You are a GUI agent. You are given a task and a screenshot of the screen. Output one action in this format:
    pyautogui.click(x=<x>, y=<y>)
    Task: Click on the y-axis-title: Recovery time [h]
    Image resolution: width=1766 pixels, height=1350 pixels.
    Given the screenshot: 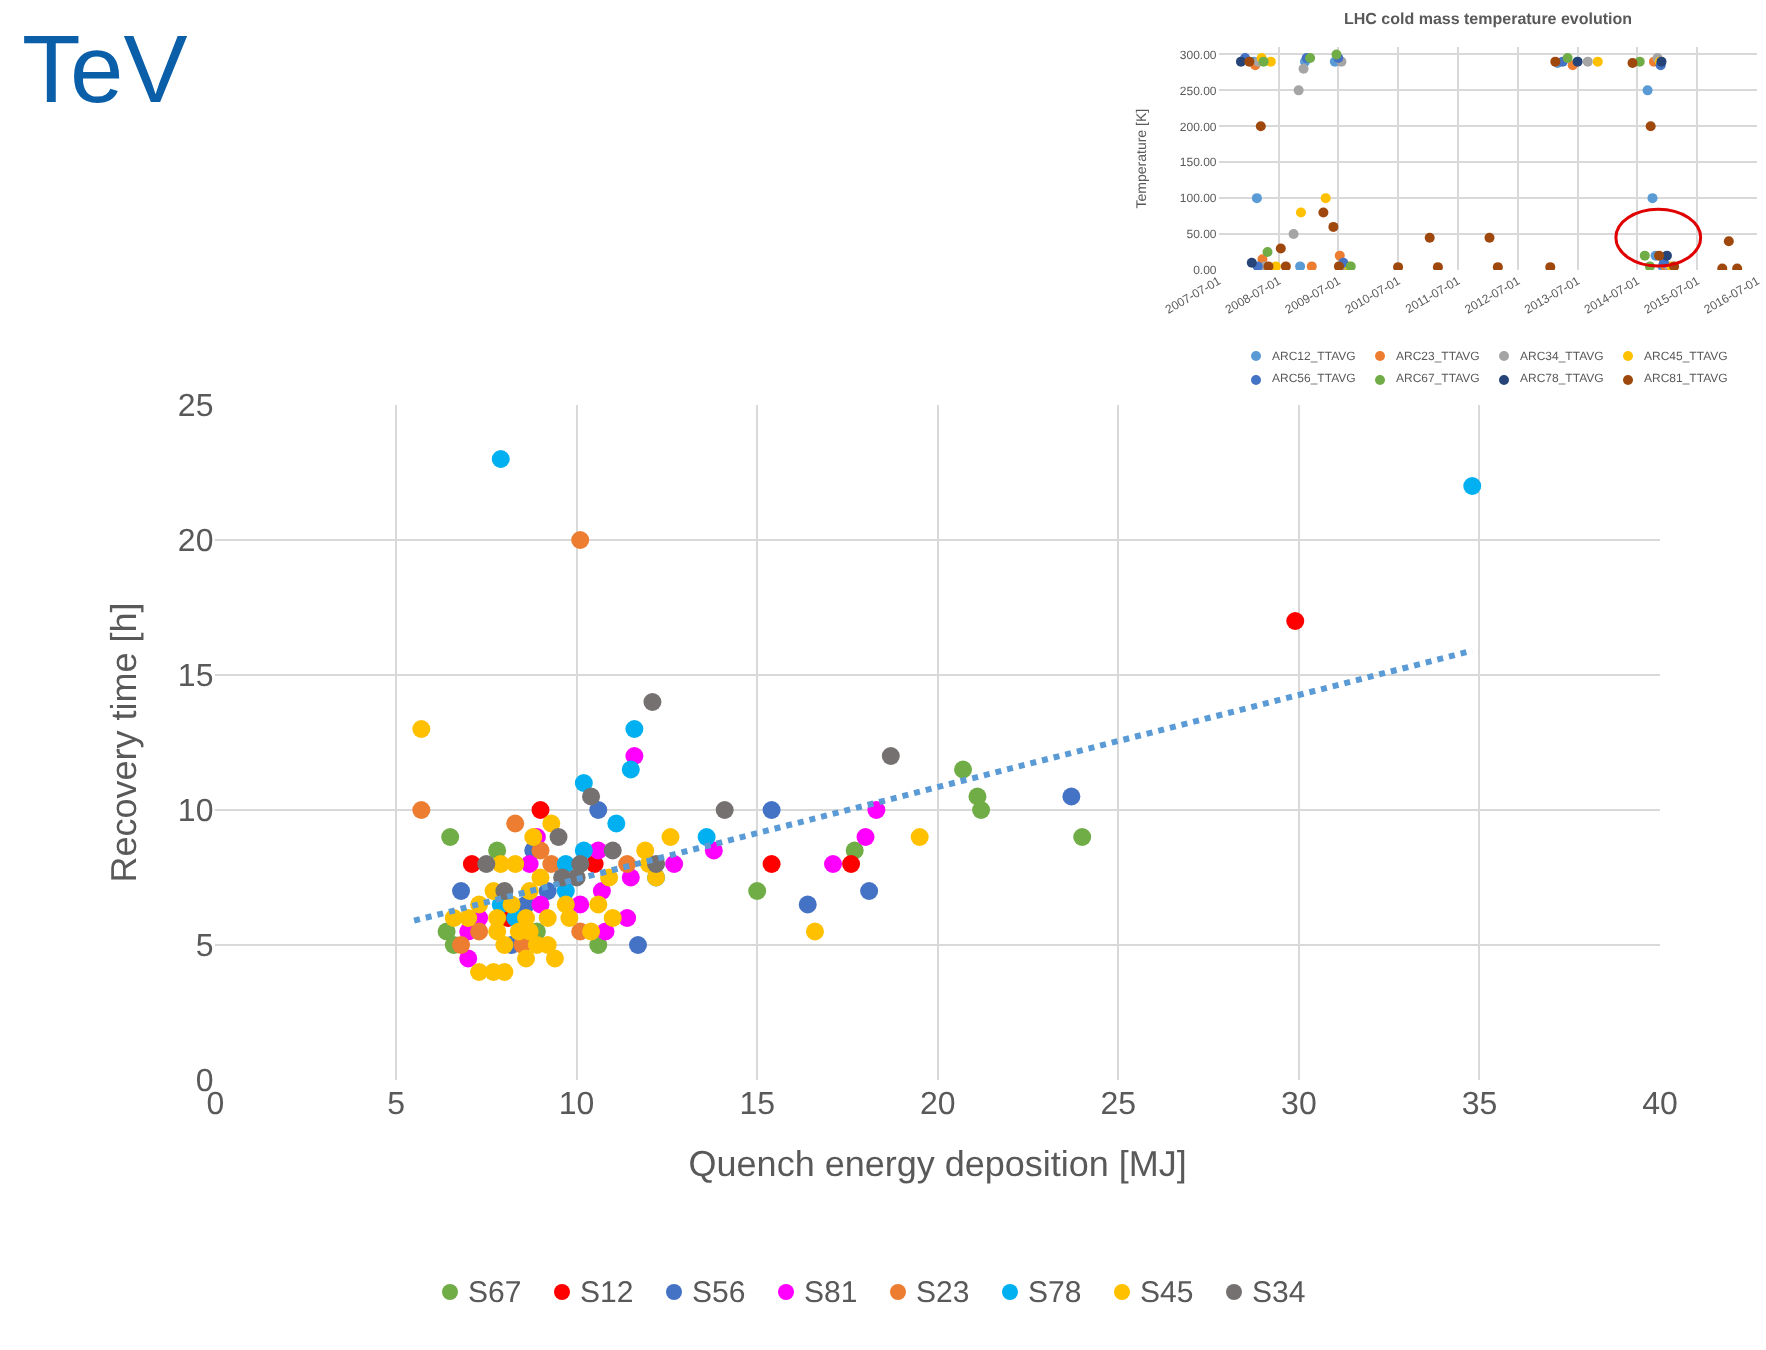 What is the action you would take?
    pyautogui.click(x=124, y=742)
    